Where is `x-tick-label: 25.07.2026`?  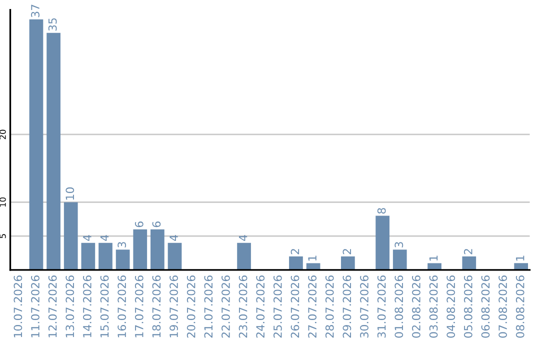
x-tick-label: 25.07.2026 is located at coordinates (277, 307).